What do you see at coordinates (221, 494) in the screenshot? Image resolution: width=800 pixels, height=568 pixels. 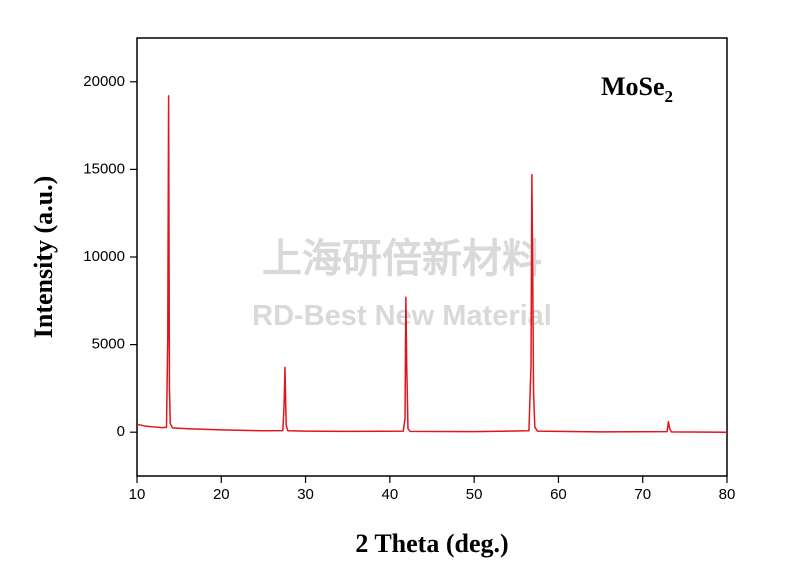 I see `x-tick-label: 20` at bounding box center [221, 494].